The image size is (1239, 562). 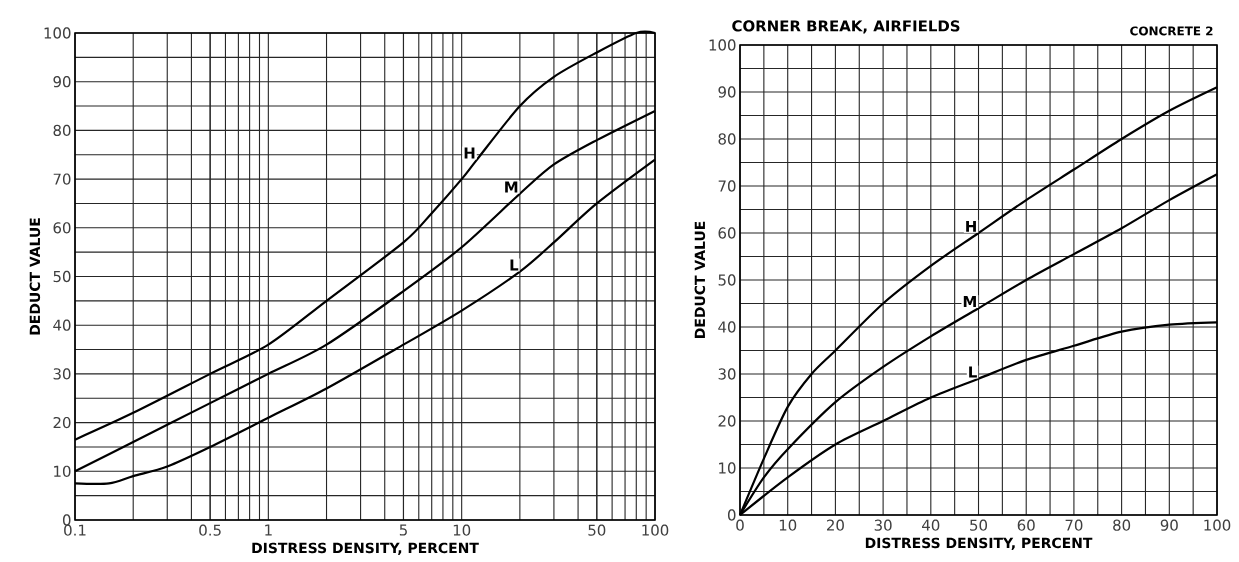 I want to click on chart-title: CORNER BREAK, AIRFIELDS, so click(x=846, y=27).